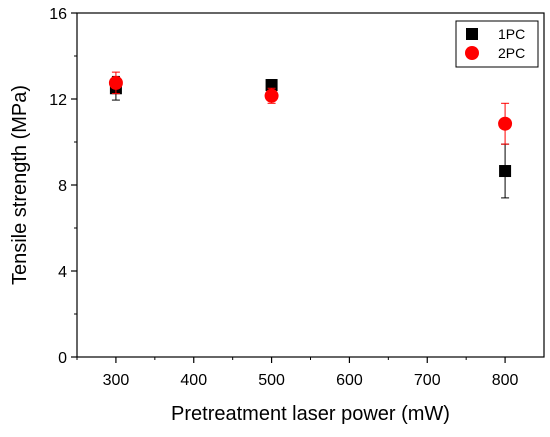 Image resolution: width=550 pixels, height=437 pixels. Describe the element at coordinates (20, 185) in the screenshot. I see `y-axis-title: Tensile strength (MPa)` at that location.